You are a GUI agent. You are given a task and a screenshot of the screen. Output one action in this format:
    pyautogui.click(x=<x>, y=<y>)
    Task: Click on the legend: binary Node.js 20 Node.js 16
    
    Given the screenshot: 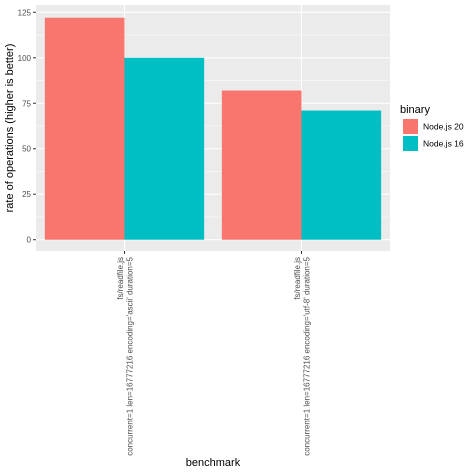 What is the action you would take?
    pyautogui.click(x=432, y=127)
    